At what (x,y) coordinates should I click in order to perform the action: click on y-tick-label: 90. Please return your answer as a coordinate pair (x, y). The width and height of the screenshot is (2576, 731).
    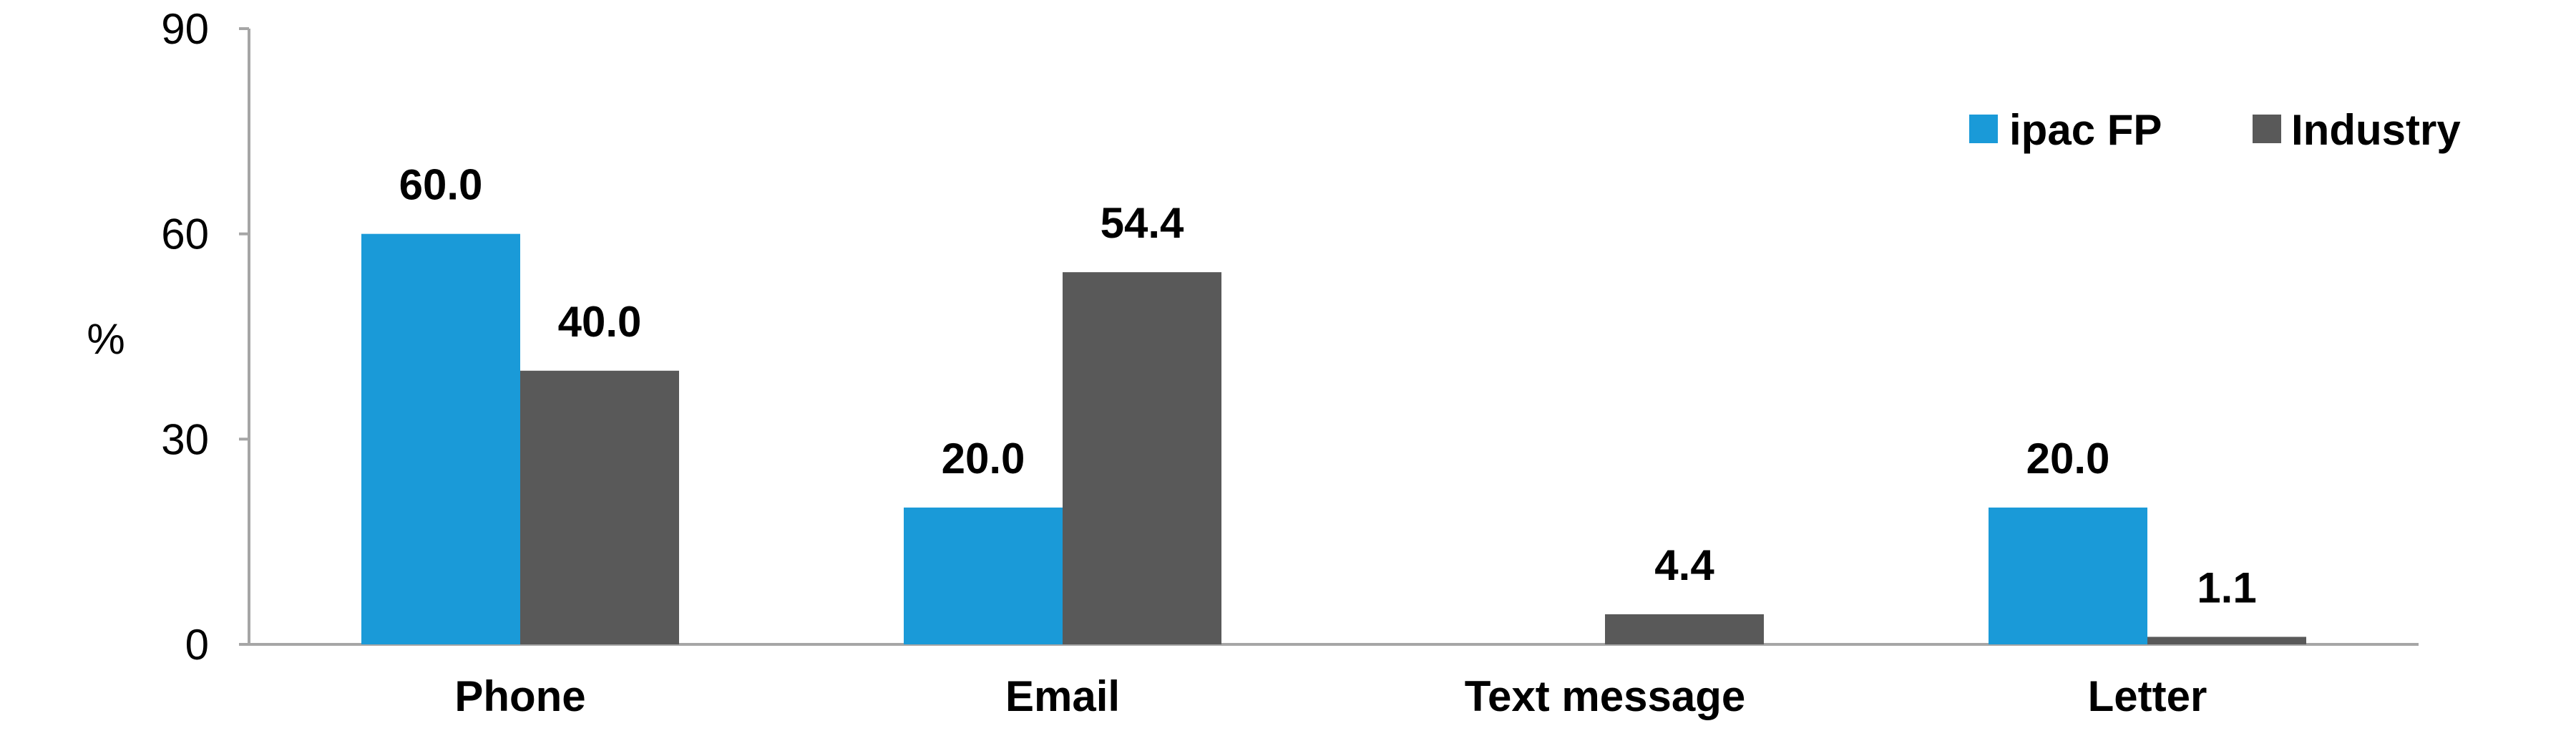
    Looking at the image, I should click on (185, 29).